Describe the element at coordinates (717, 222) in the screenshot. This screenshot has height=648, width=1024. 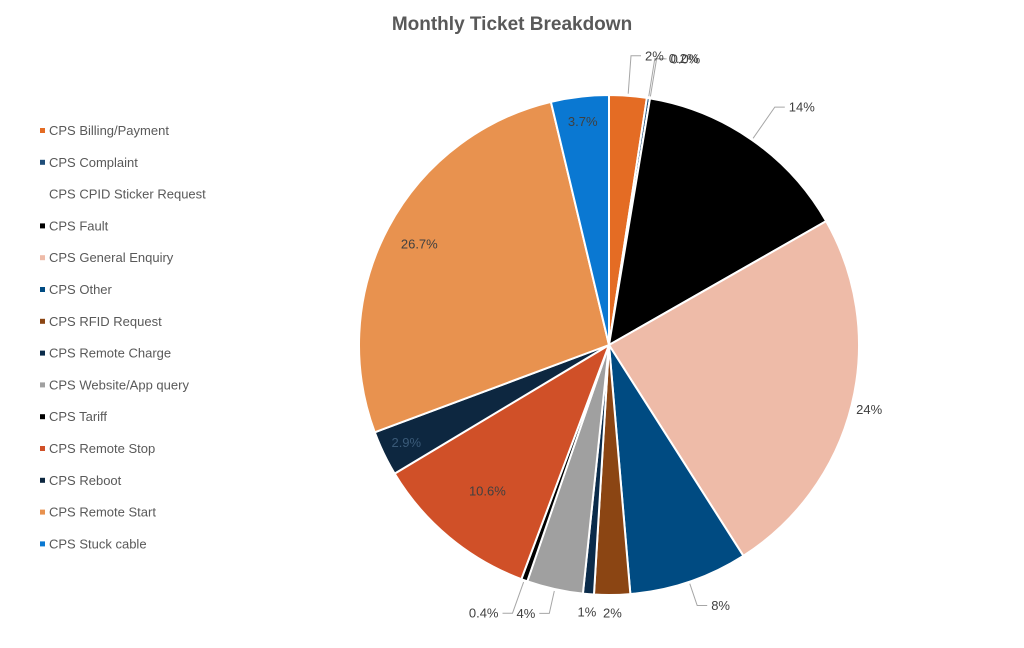
I see `pie-slice-cps-fault` at that location.